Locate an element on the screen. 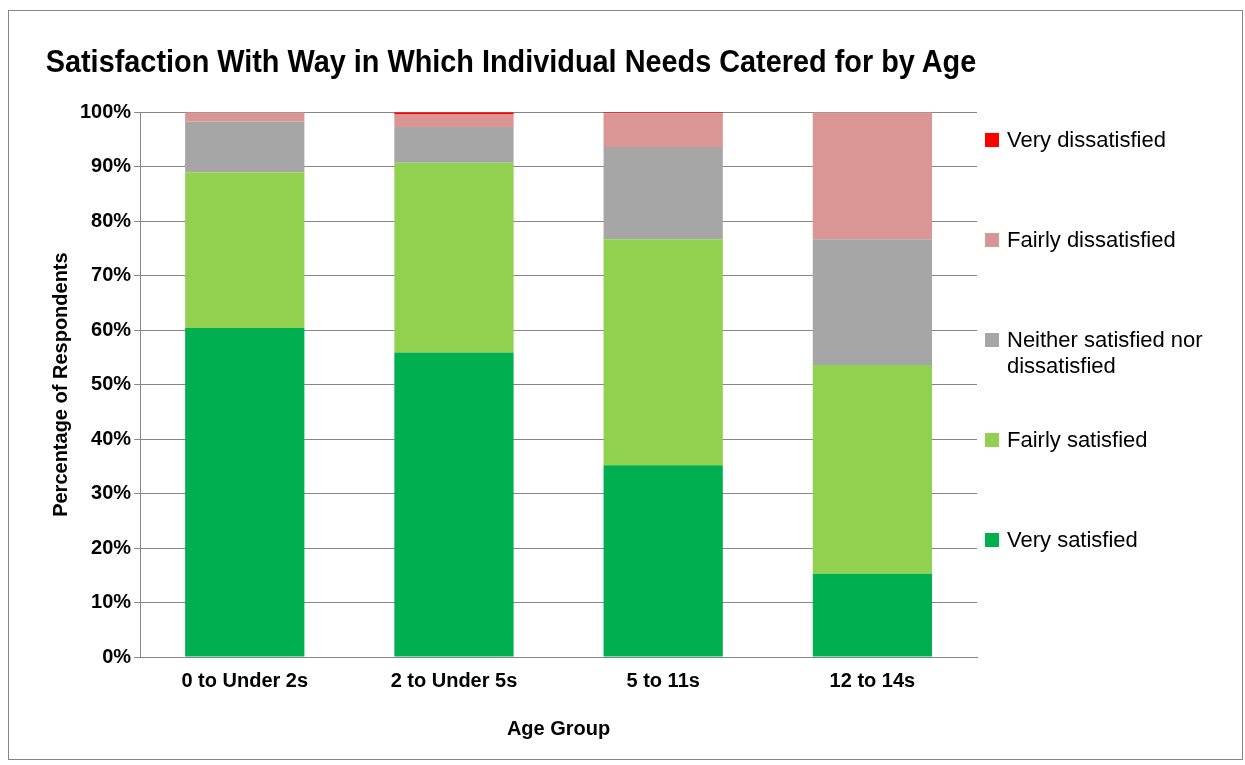 The height and width of the screenshot is (765, 1245). legend-label: Very dissatisfied is located at coordinates (1086, 140).